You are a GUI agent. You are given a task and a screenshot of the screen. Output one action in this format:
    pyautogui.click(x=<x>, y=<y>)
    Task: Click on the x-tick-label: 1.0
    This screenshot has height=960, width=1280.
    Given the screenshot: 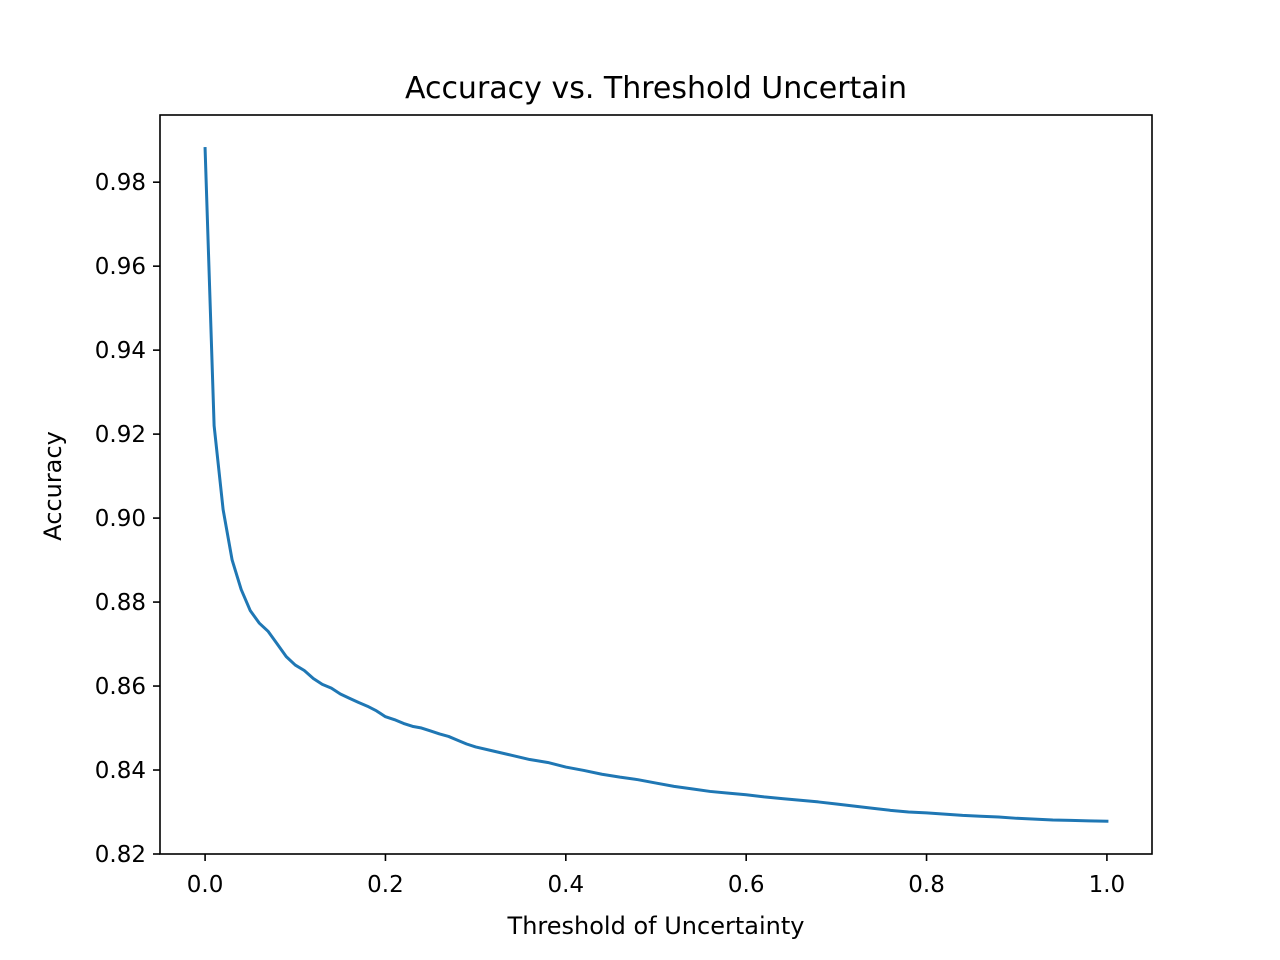 What is the action you would take?
    pyautogui.click(x=1107, y=885)
    